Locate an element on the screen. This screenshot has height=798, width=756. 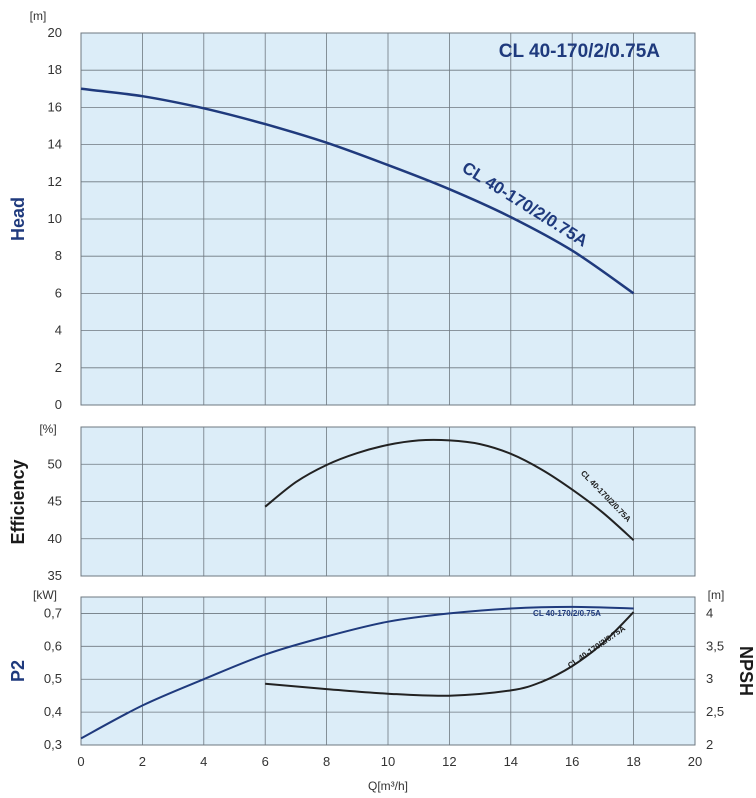
npsh-y-tick-label: 4 is located at coordinates (709, 612).